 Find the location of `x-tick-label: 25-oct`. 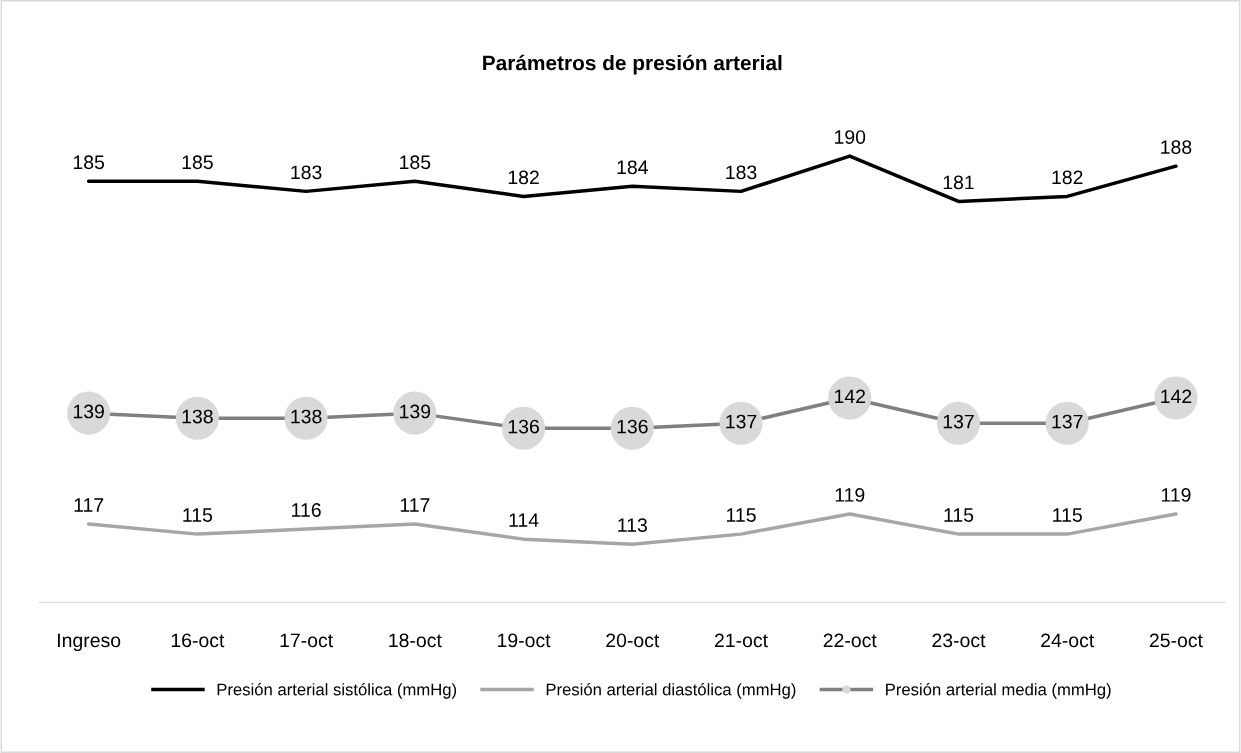

x-tick-label: 25-oct is located at coordinates (1176, 640).